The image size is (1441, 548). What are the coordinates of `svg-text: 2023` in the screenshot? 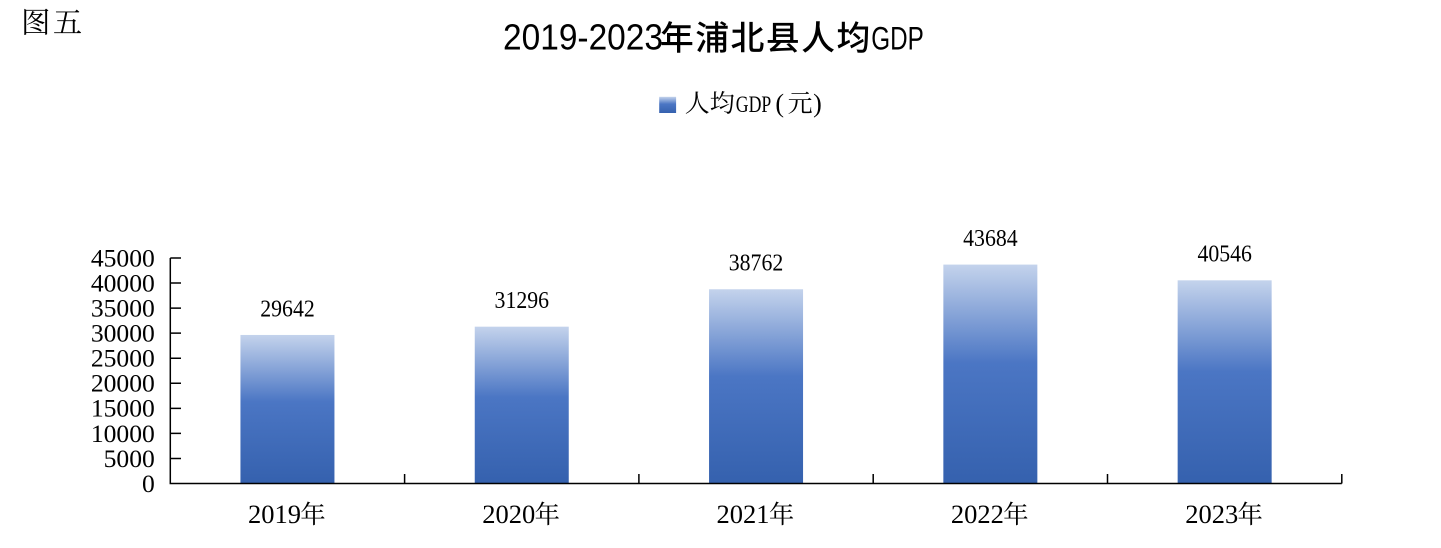 It's located at (1211, 514).